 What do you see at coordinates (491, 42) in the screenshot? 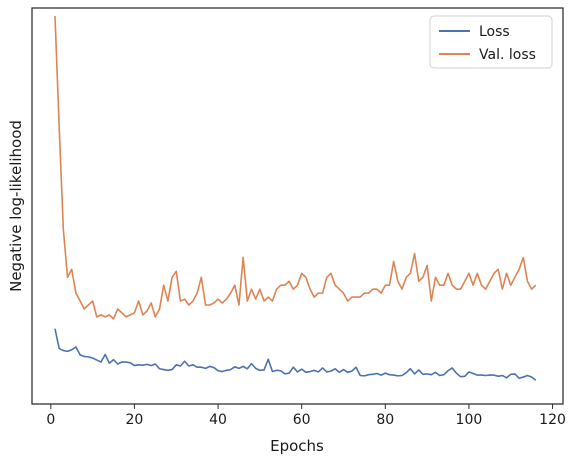
I see `legend: Loss Val. loss` at bounding box center [491, 42].